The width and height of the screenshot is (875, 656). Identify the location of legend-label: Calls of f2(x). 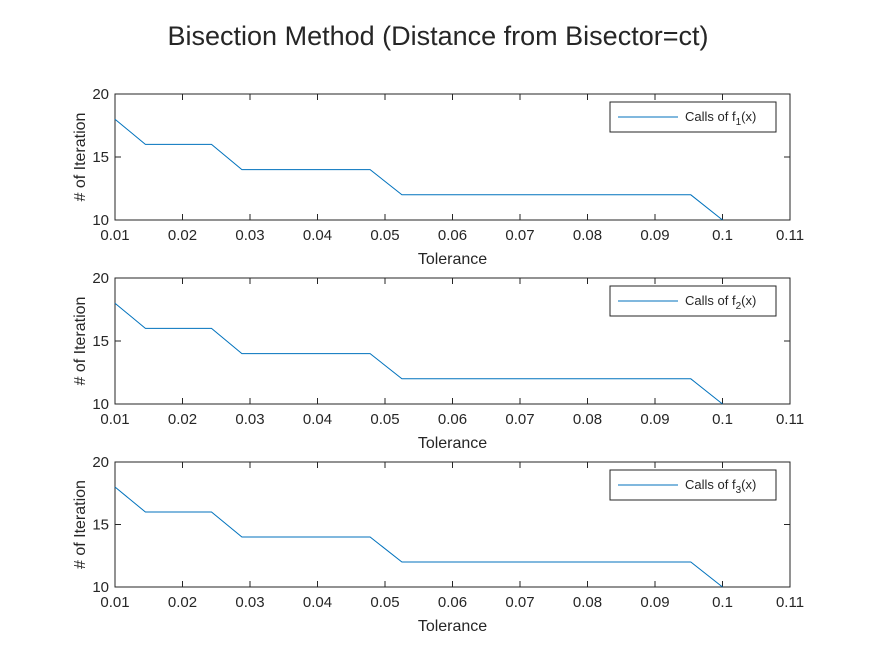
(720, 302).